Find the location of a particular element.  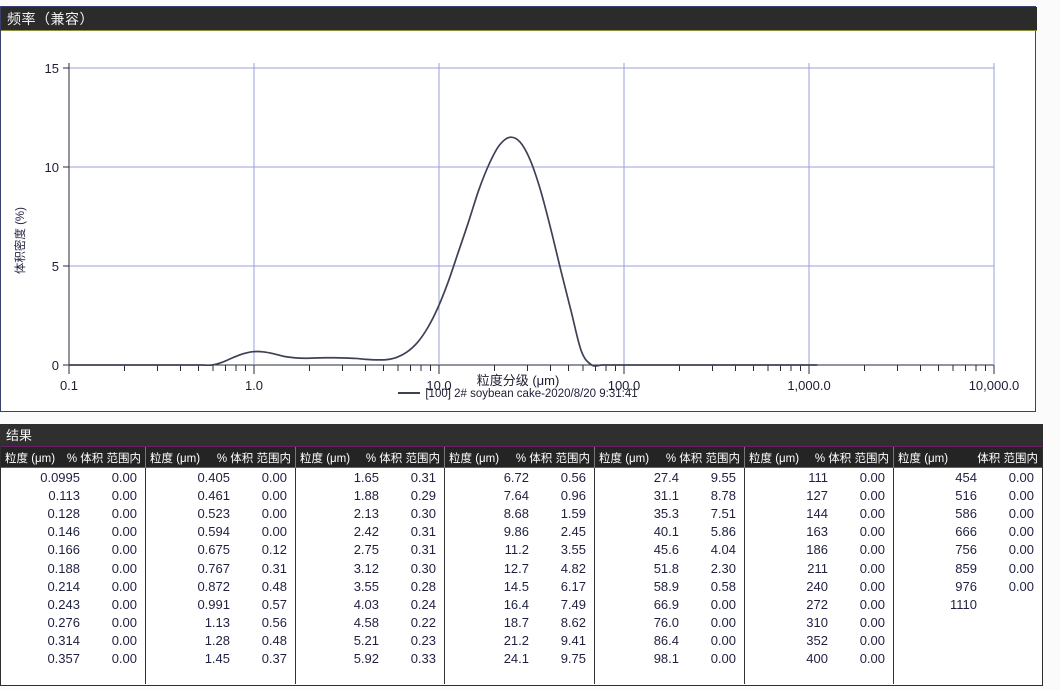

results-title-bar: 结果 is located at coordinates (521, 436).